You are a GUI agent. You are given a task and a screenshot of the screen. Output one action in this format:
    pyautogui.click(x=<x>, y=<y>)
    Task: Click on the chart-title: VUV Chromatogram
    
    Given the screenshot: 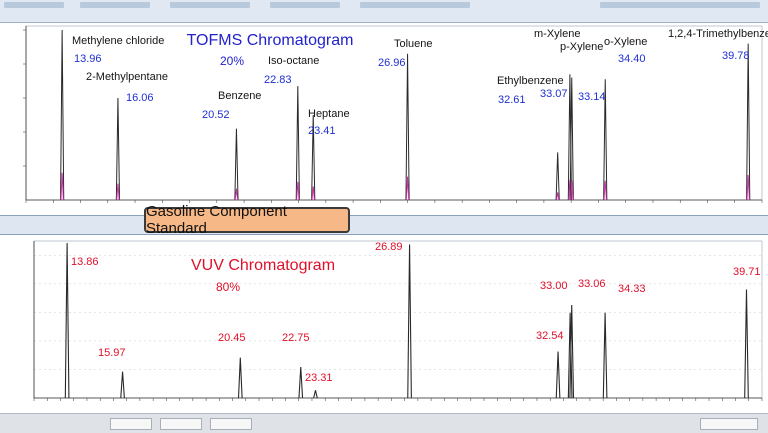 What is the action you would take?
    pyautogui.click(x=263, y=265)
    